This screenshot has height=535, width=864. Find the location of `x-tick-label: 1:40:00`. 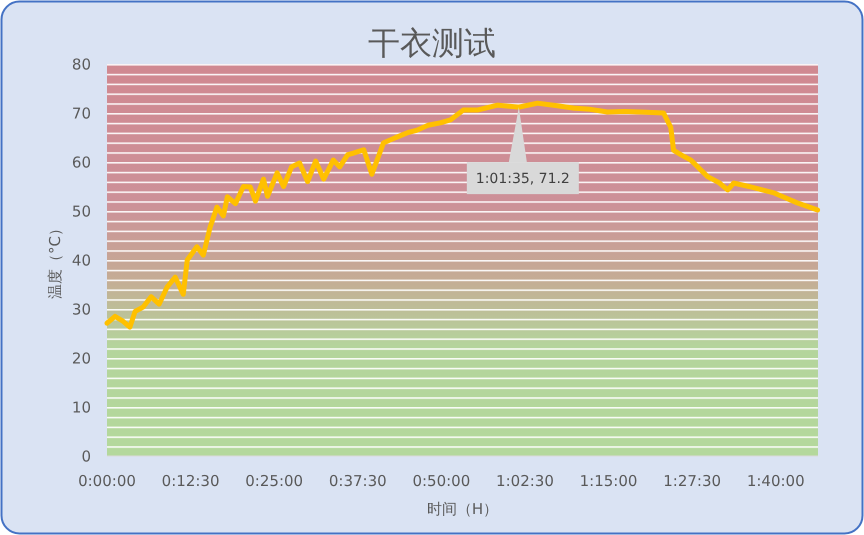

x-tick-label: 1:40:00 is located at coordinates (775, 481).